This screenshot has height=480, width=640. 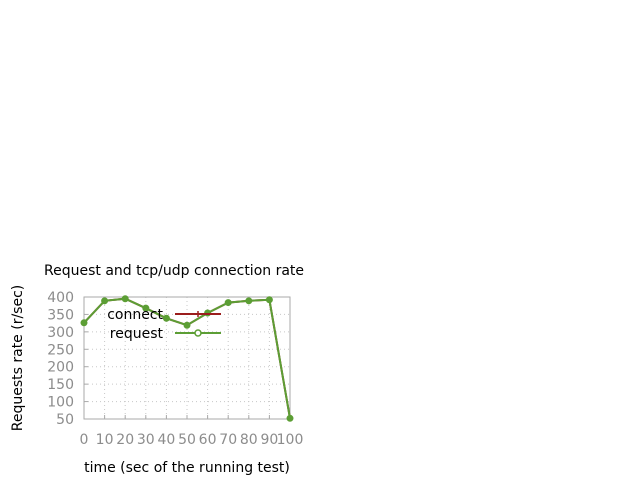 What do you see at coordinates (60, 315) in the screenshot?
I see `y-tick-label: 350` at bounding box center [60, 315].